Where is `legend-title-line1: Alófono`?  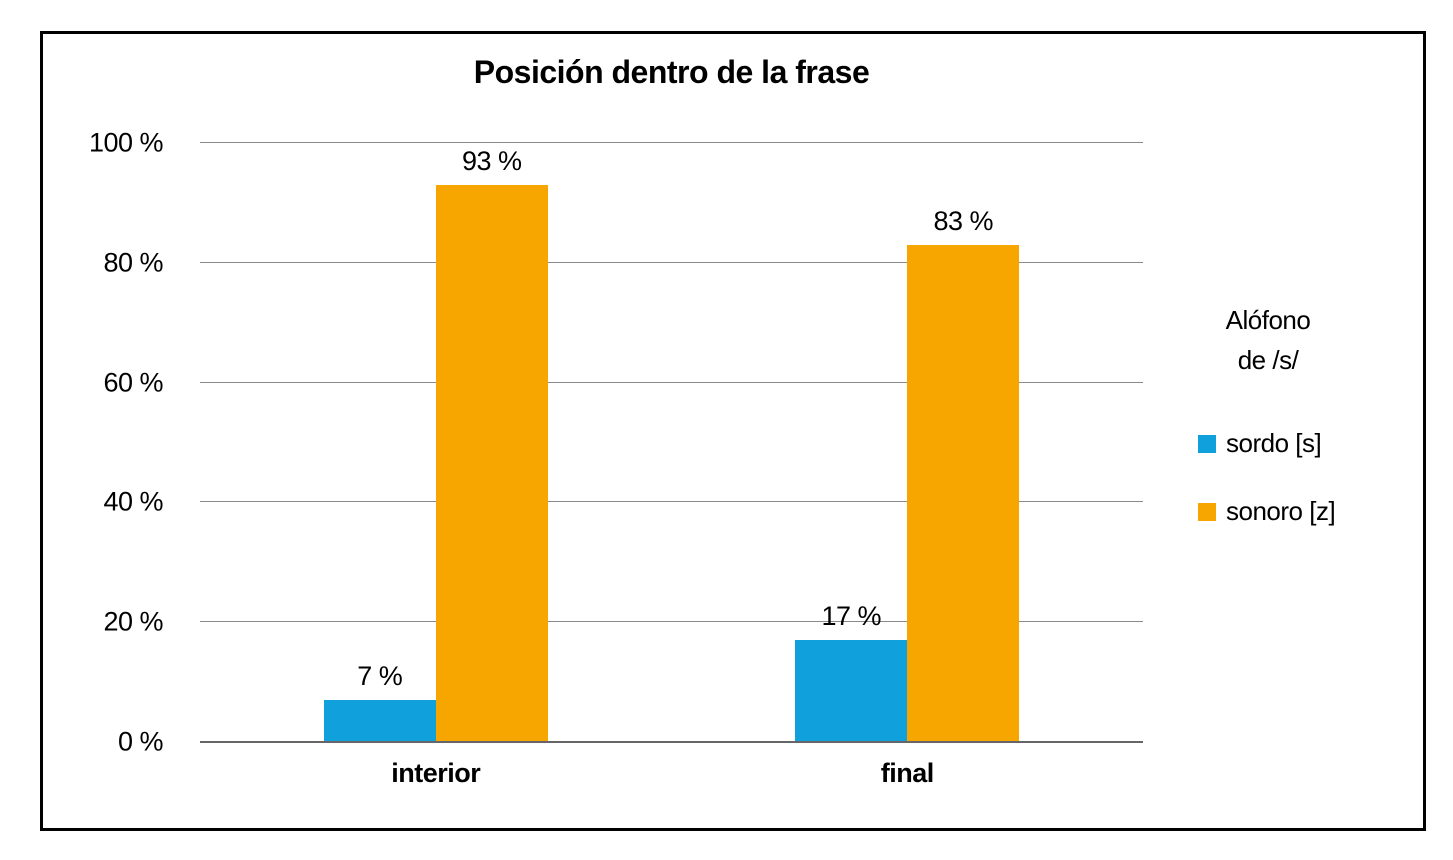
legend-title-line1: Alófono is located at coordinates (1268, 320).